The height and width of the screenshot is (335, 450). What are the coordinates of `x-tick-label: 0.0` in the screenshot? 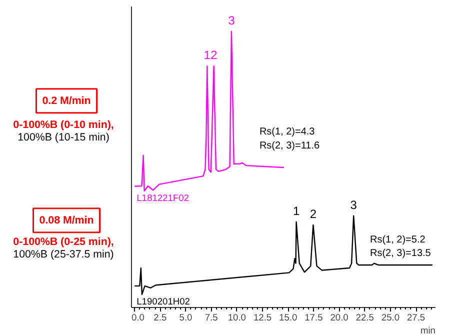 It's located at (138, 317).